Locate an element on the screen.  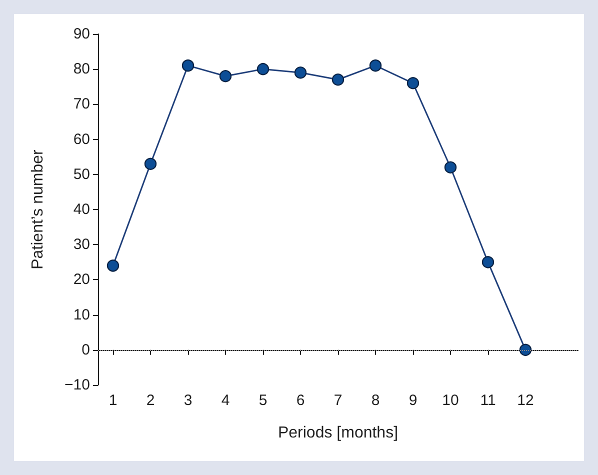
y-tick-label: 10 is located at coordinates (81, 315).